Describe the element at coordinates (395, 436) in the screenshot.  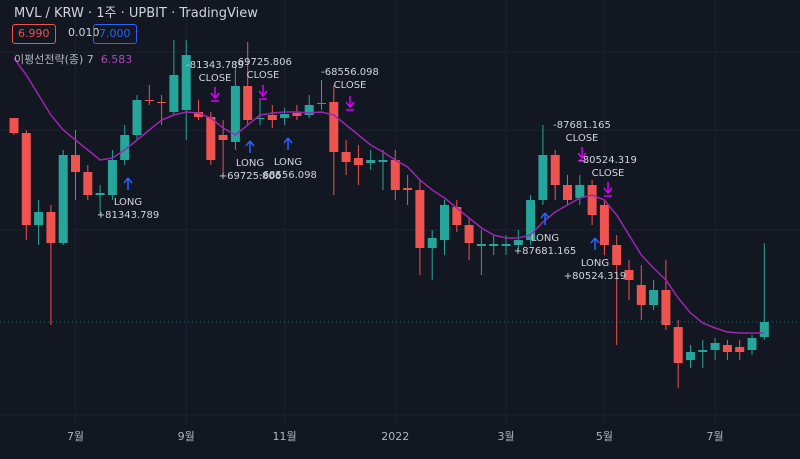
I see `x-tick-label: 2022` at that location.